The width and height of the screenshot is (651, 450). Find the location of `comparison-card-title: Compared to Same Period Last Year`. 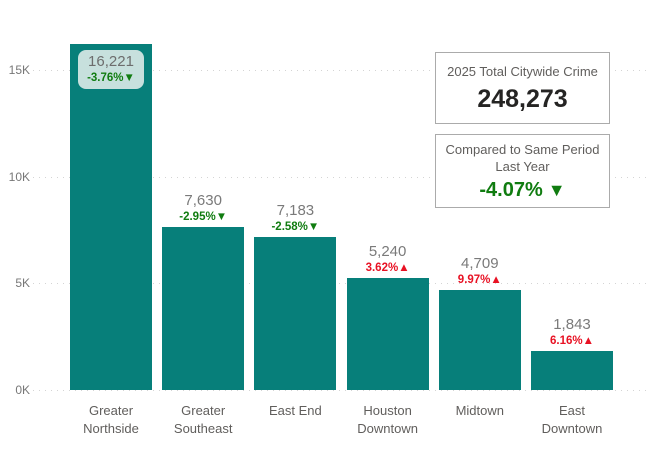

comparison-card-title: Compared to Same Period Last Year is located at coordinates (523, 158).